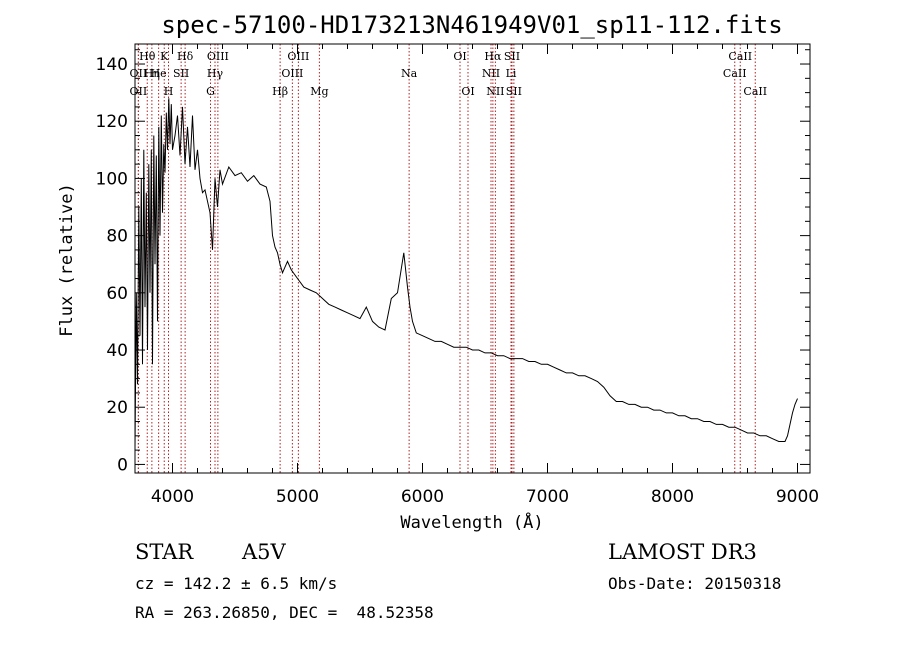 The height and width of the screenshot is (649, 900). Describe the element at coordinates (264, 552) in the screenshot. I see `object-subclass: A5V` at that location.